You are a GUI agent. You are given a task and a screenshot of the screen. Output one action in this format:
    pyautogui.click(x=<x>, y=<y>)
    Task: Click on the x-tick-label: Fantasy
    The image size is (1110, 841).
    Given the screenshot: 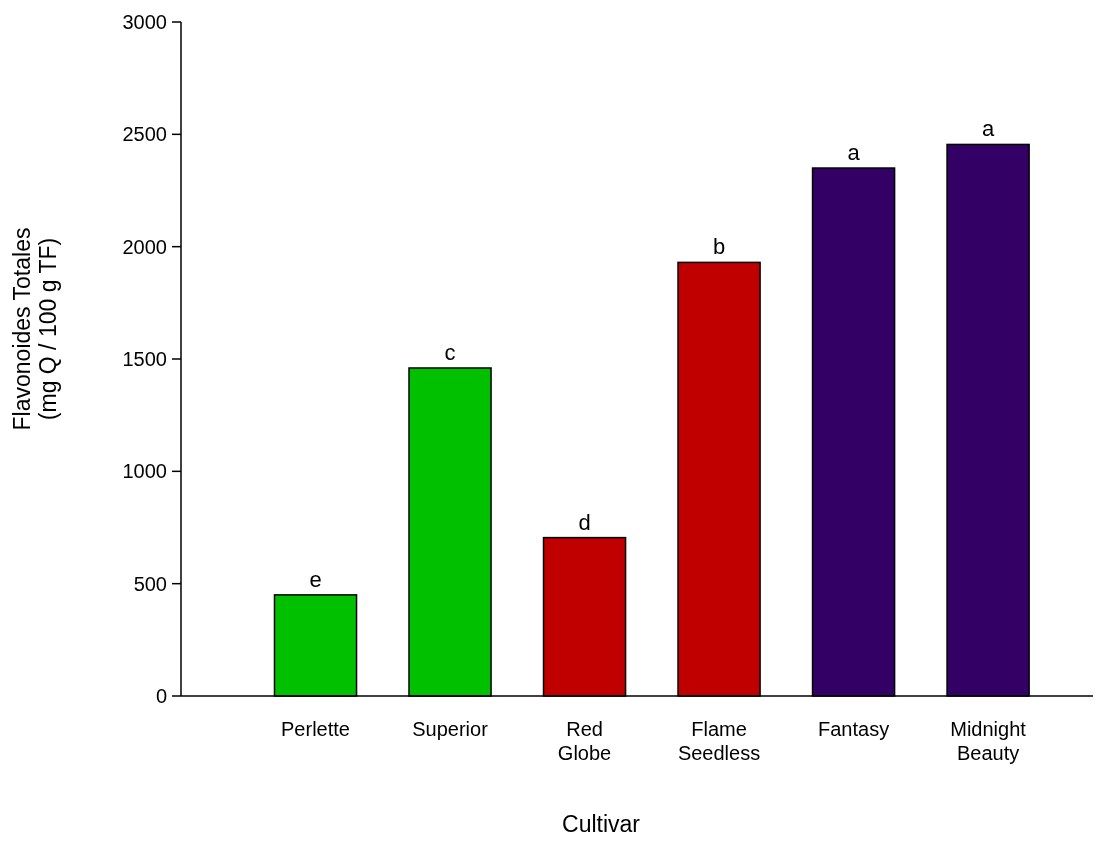 What is the action you would take?
    pyautogui.click(x=853, y=729)
    